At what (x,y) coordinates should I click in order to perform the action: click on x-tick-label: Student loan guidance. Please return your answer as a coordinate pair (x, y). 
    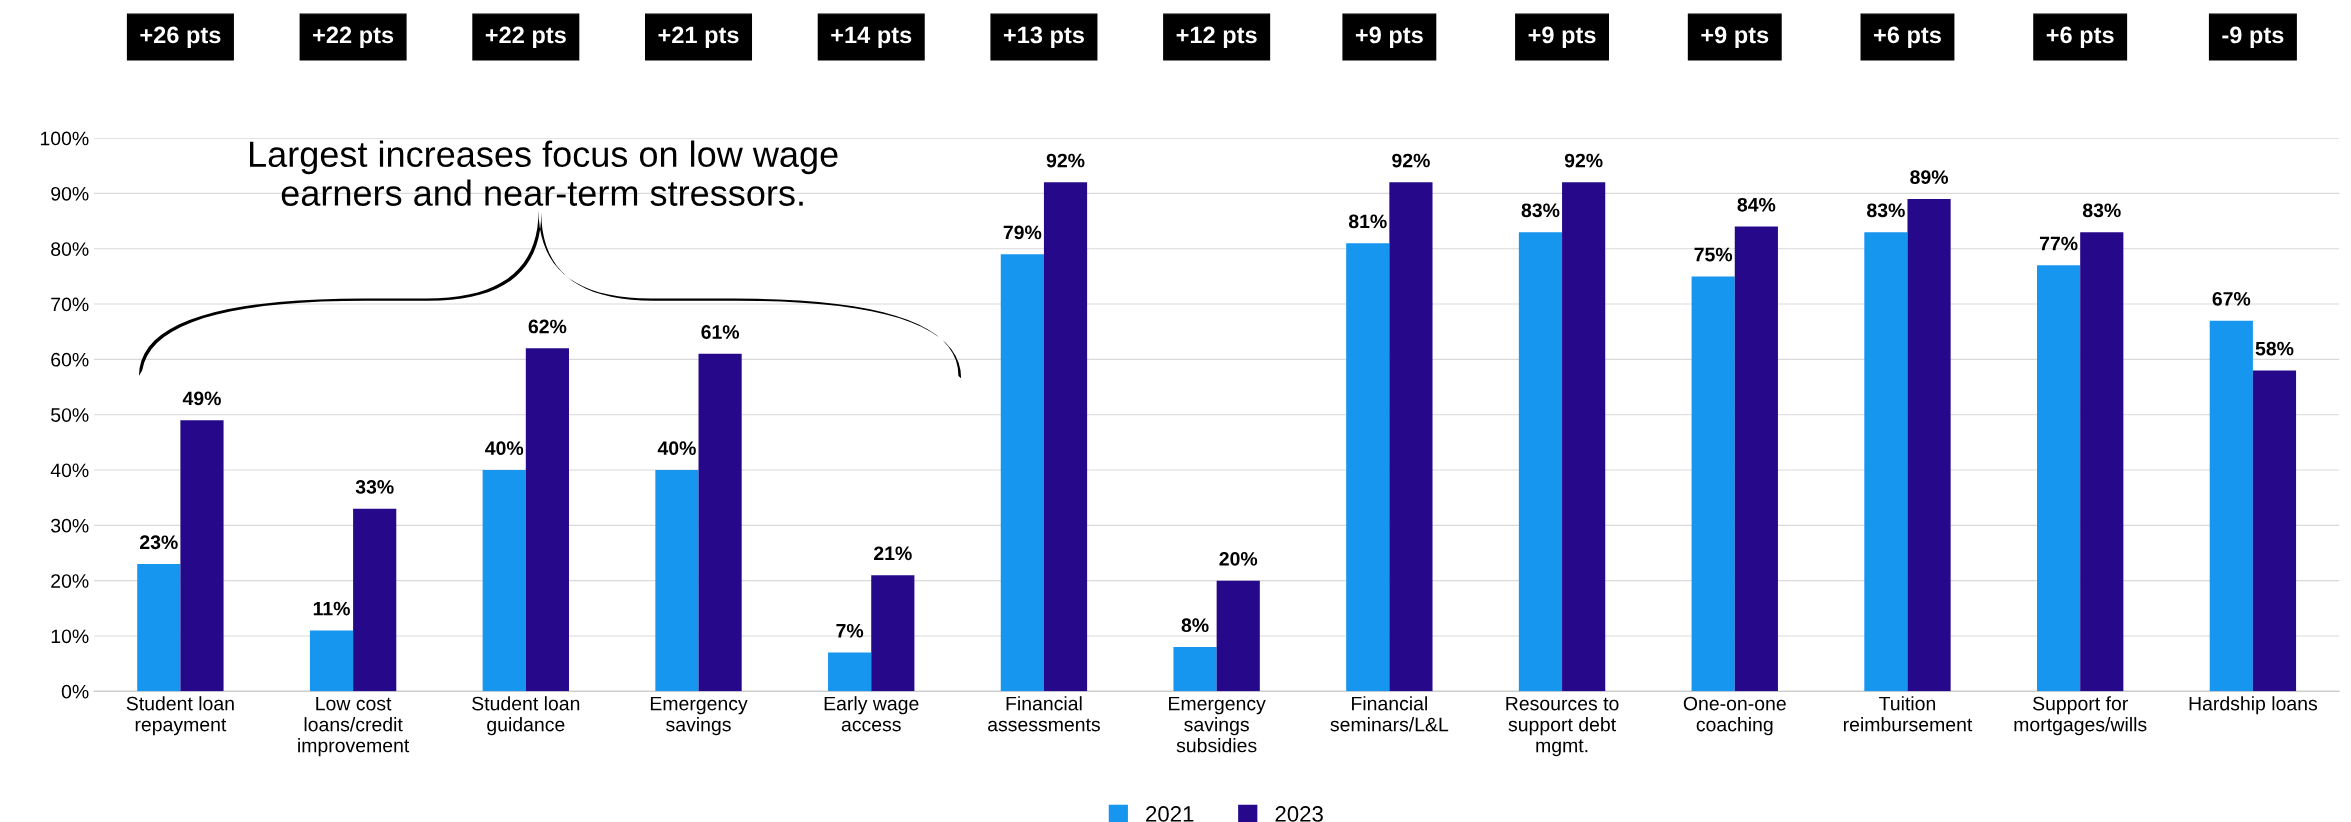
    Looking at the image, I should click on (526, 716).